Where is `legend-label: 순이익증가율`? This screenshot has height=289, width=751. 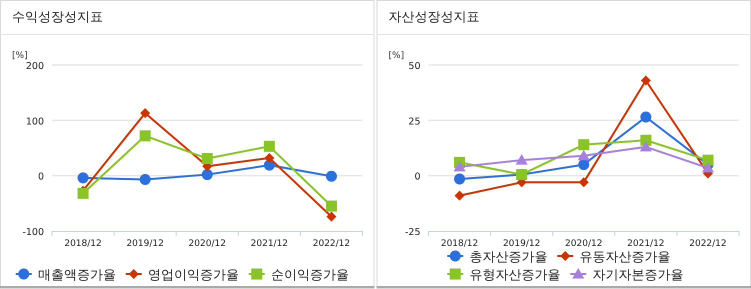 legend-label: 순이익증가율 is located at coordinates (309, 275).